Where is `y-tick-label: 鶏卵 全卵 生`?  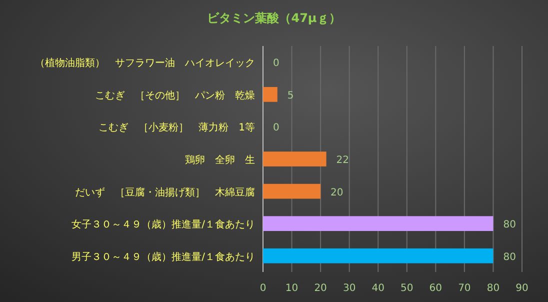 y-tick-label: 鶏卵 全卵 生 is located at coordinates (220, 160).